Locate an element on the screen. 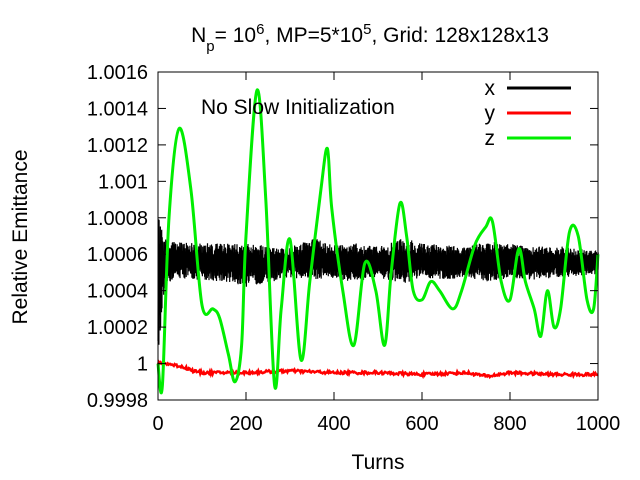  annotation-text: No Slow Initialization is located at coordinates (298, 107).